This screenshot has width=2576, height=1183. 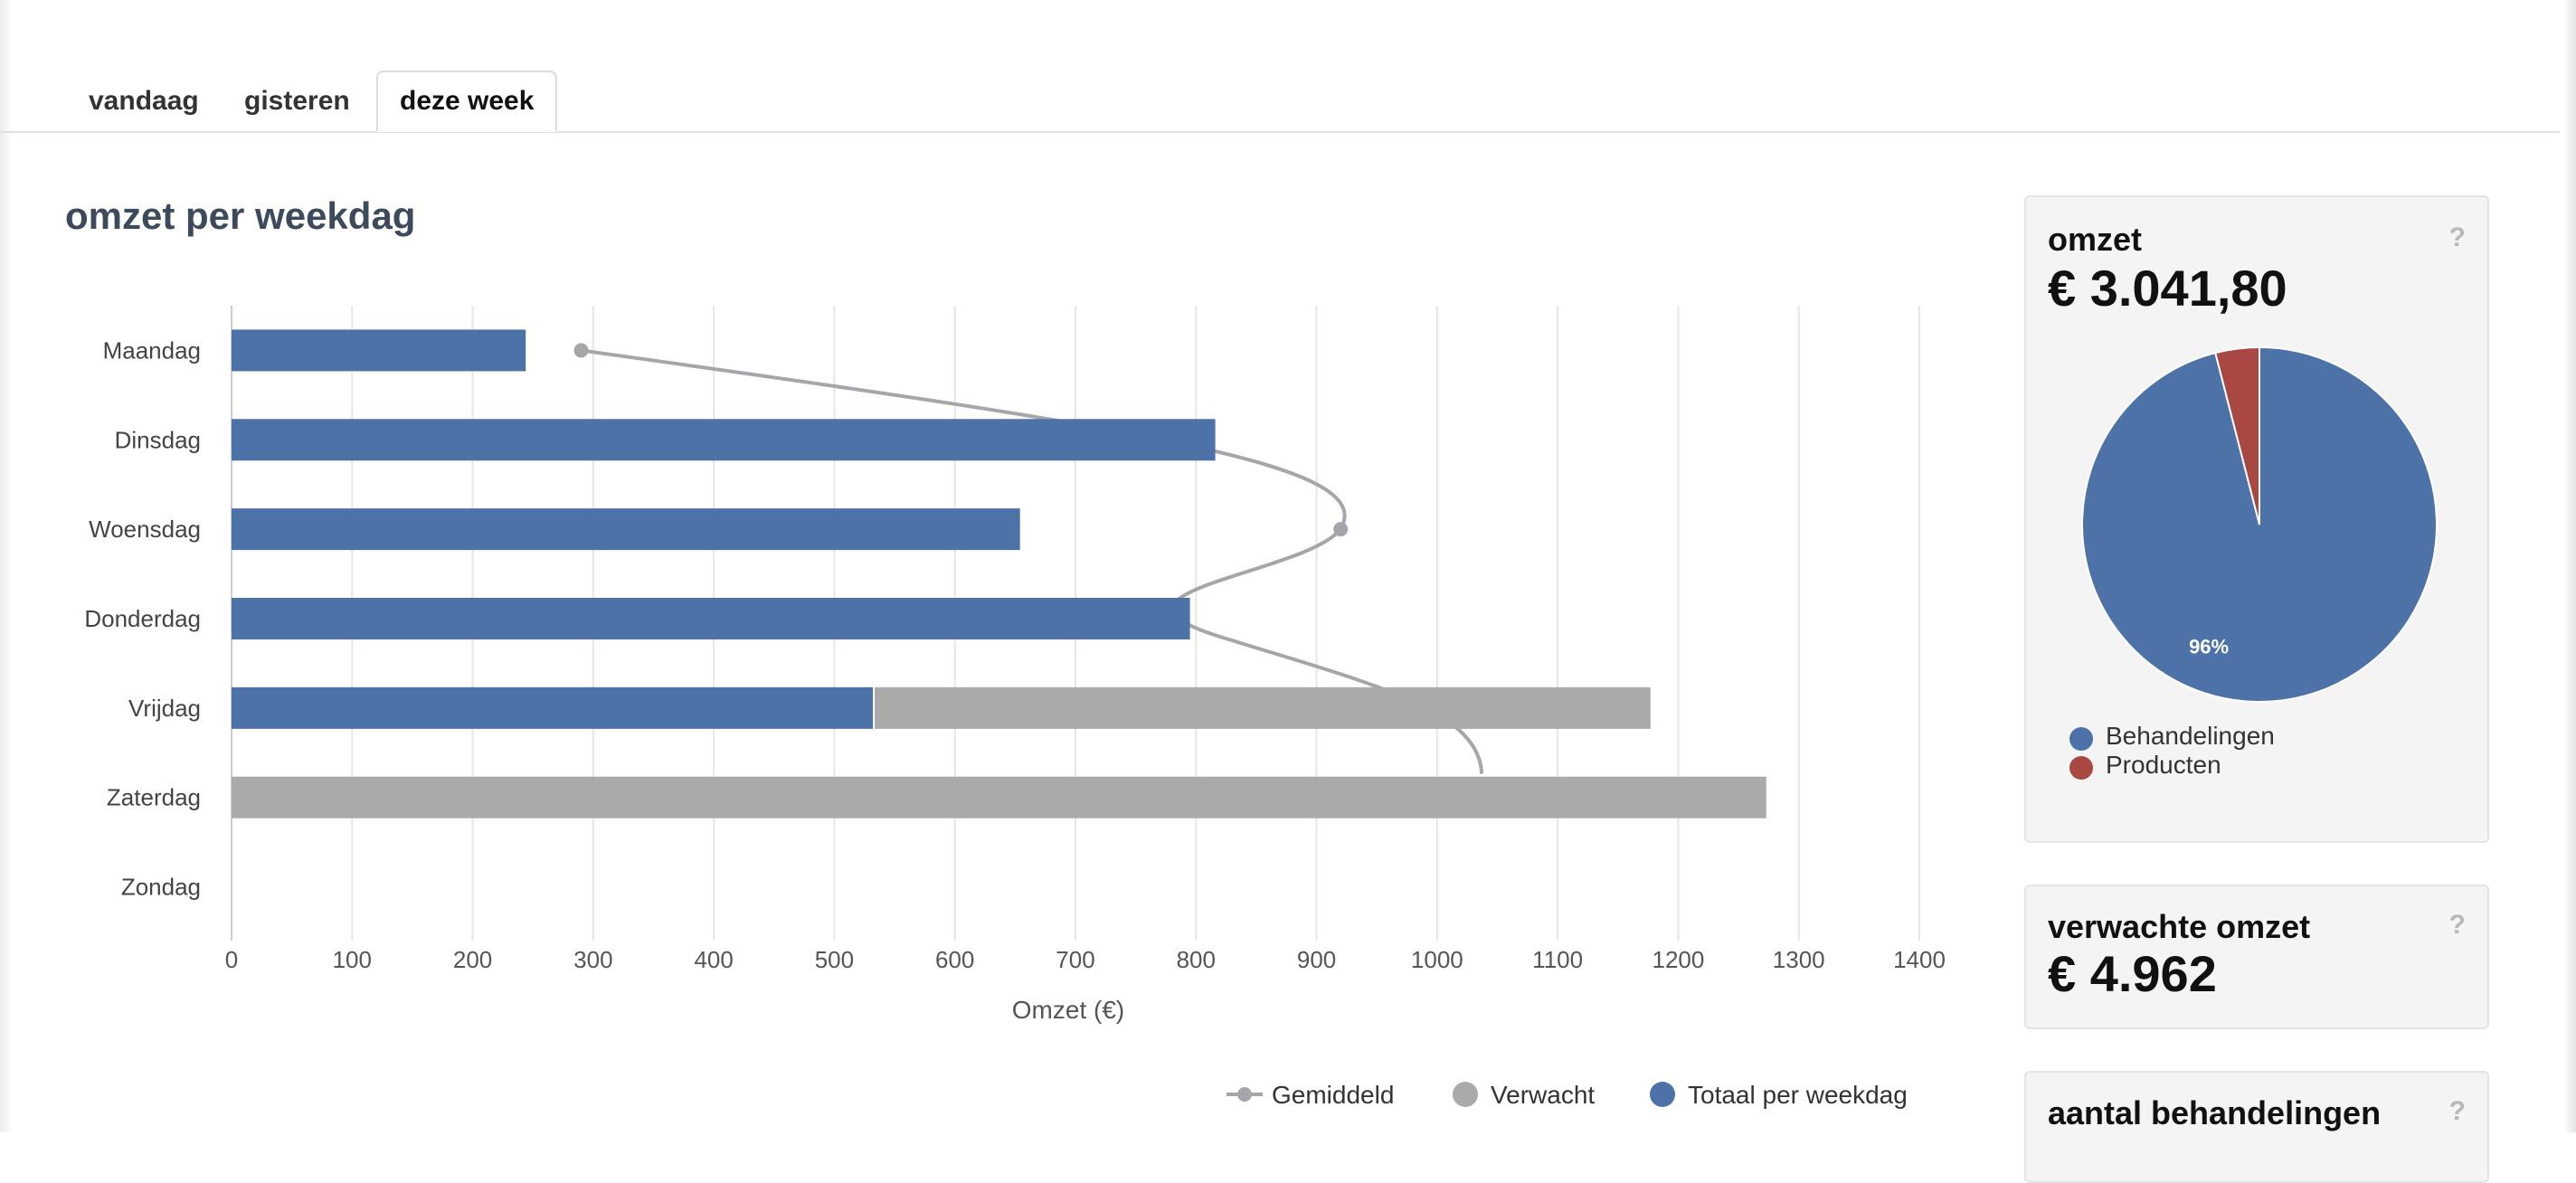 What do you see at coordinates (2457, 237) in the screenshot?
I see `omzet-help-icon: ?` at bounding box center [2457, 237].